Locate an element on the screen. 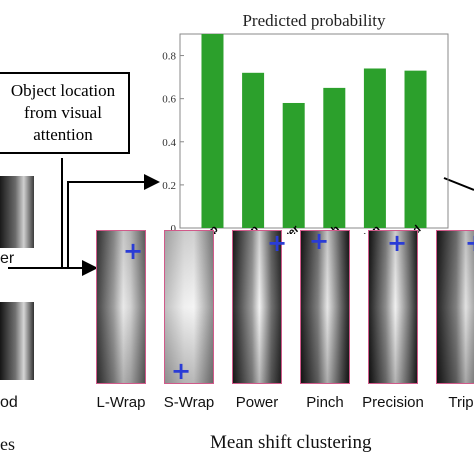  cluster-image-trip: + is located at coordinates (455, 307).